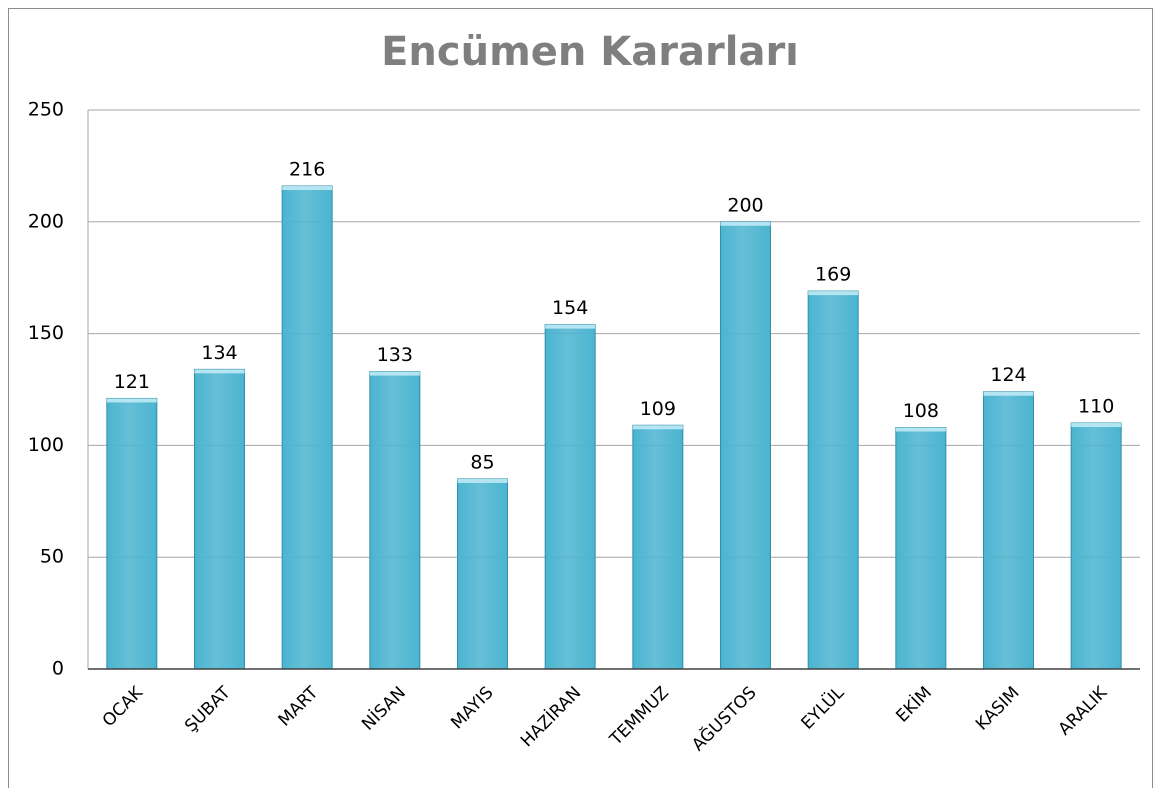  I want to click on data-label: 110, so click(1096, 407).